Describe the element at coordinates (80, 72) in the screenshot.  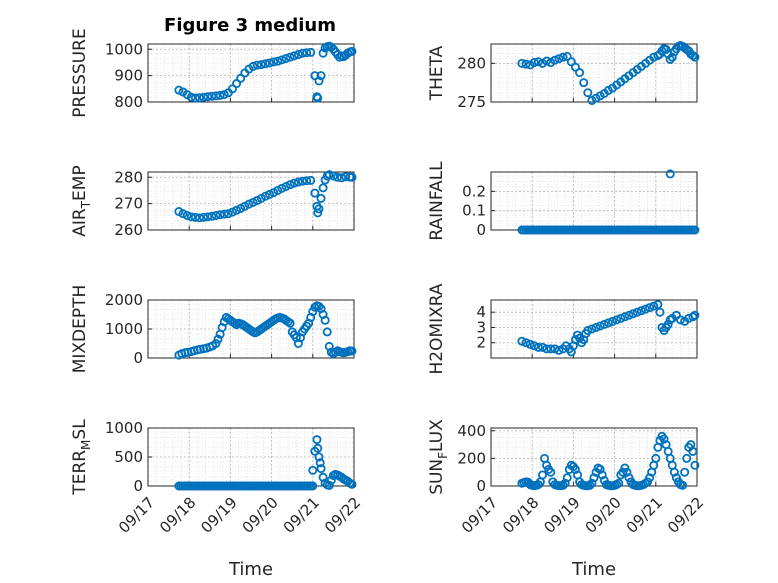
I see `y-axis-label-main: PRESSURE` at that location.